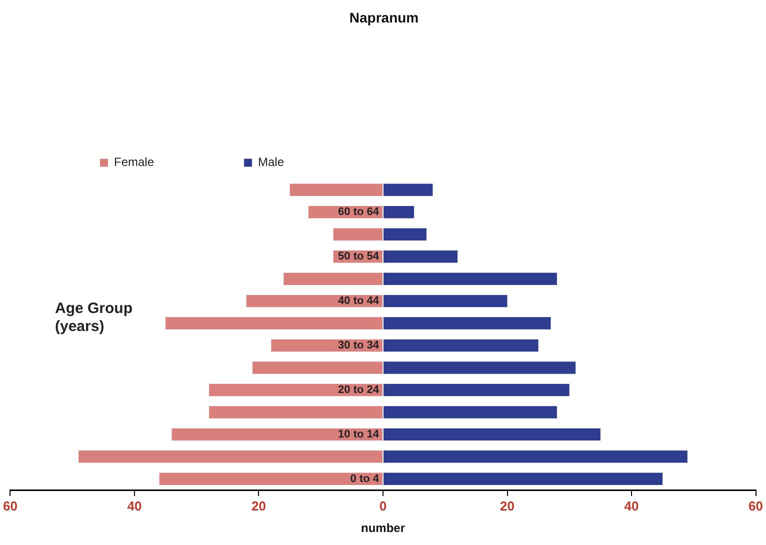 The image size is (766, 545). Describe the element at coordinates (359, 434) in the screenshot. I see `y-tick-label: 10 to 14` at that location.